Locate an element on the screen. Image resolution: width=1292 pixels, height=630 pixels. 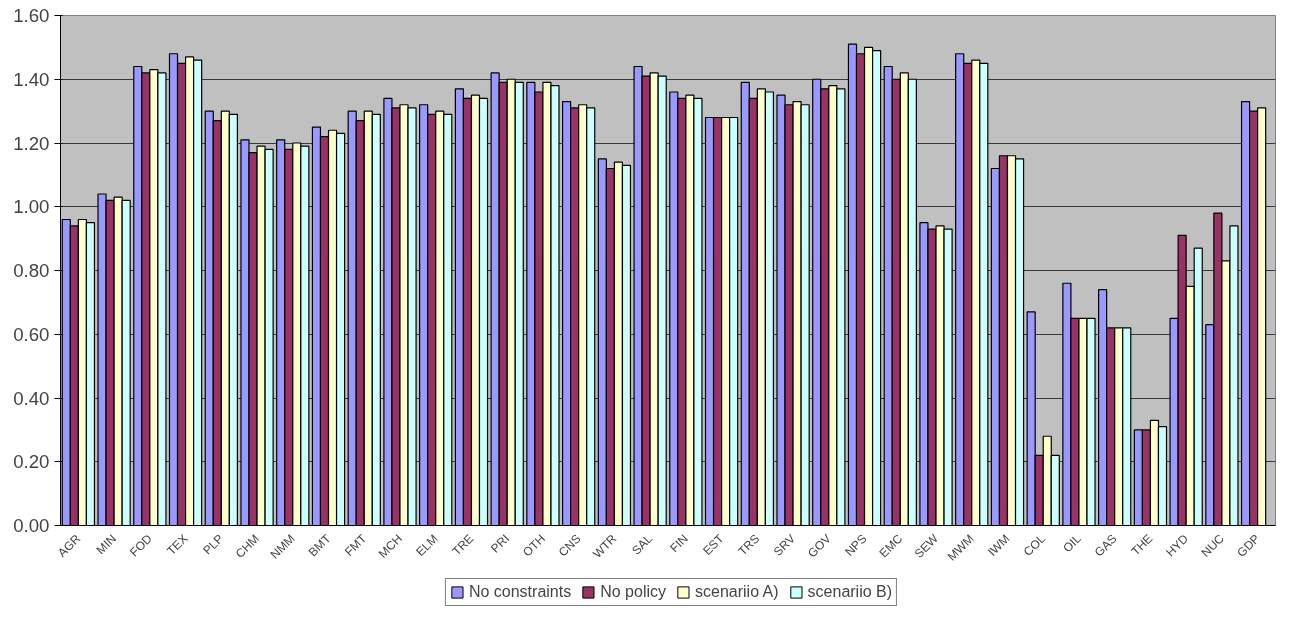
x-tick-label: MIN is located at coordinates (106, 544).